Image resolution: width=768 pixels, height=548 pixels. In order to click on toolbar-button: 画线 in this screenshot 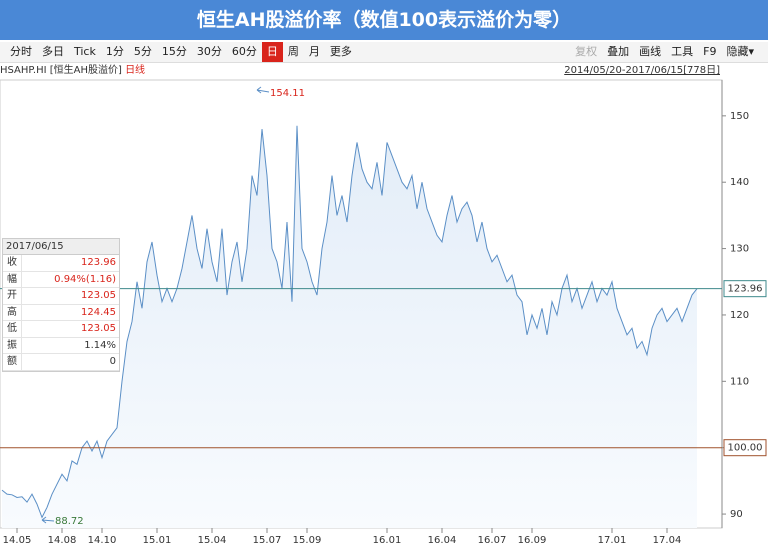, I will do `click(650, 51)`.